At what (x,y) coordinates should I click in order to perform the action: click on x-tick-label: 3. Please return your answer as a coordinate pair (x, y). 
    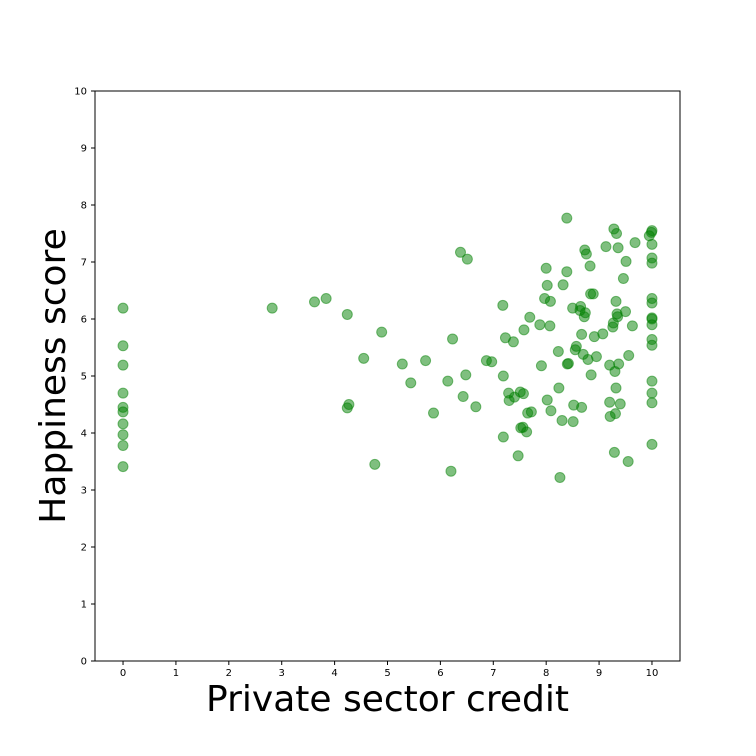
    Looking at the image, I should click on (282, 673).